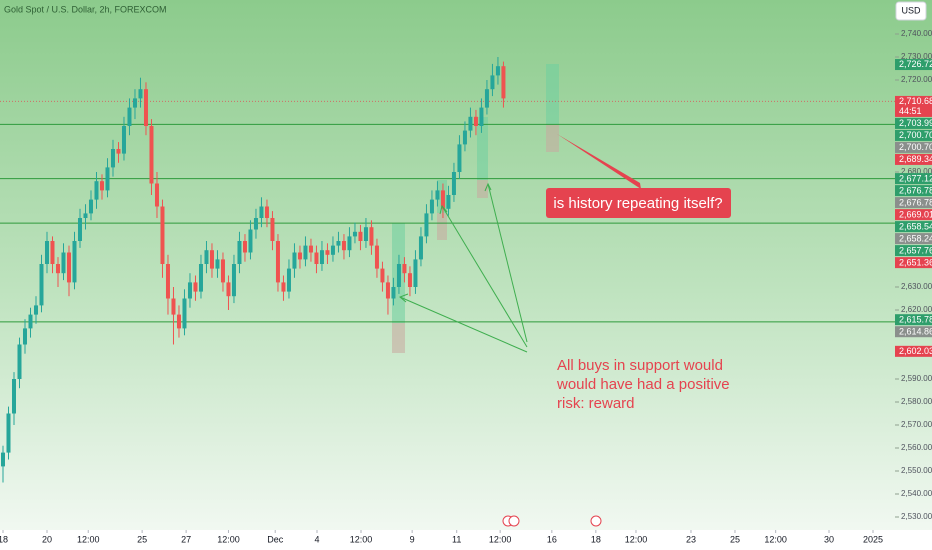 The image size is (932, 550). Describe the element at coordinates (488, 187) in the screenshot. I see `arrow-head` at that location.